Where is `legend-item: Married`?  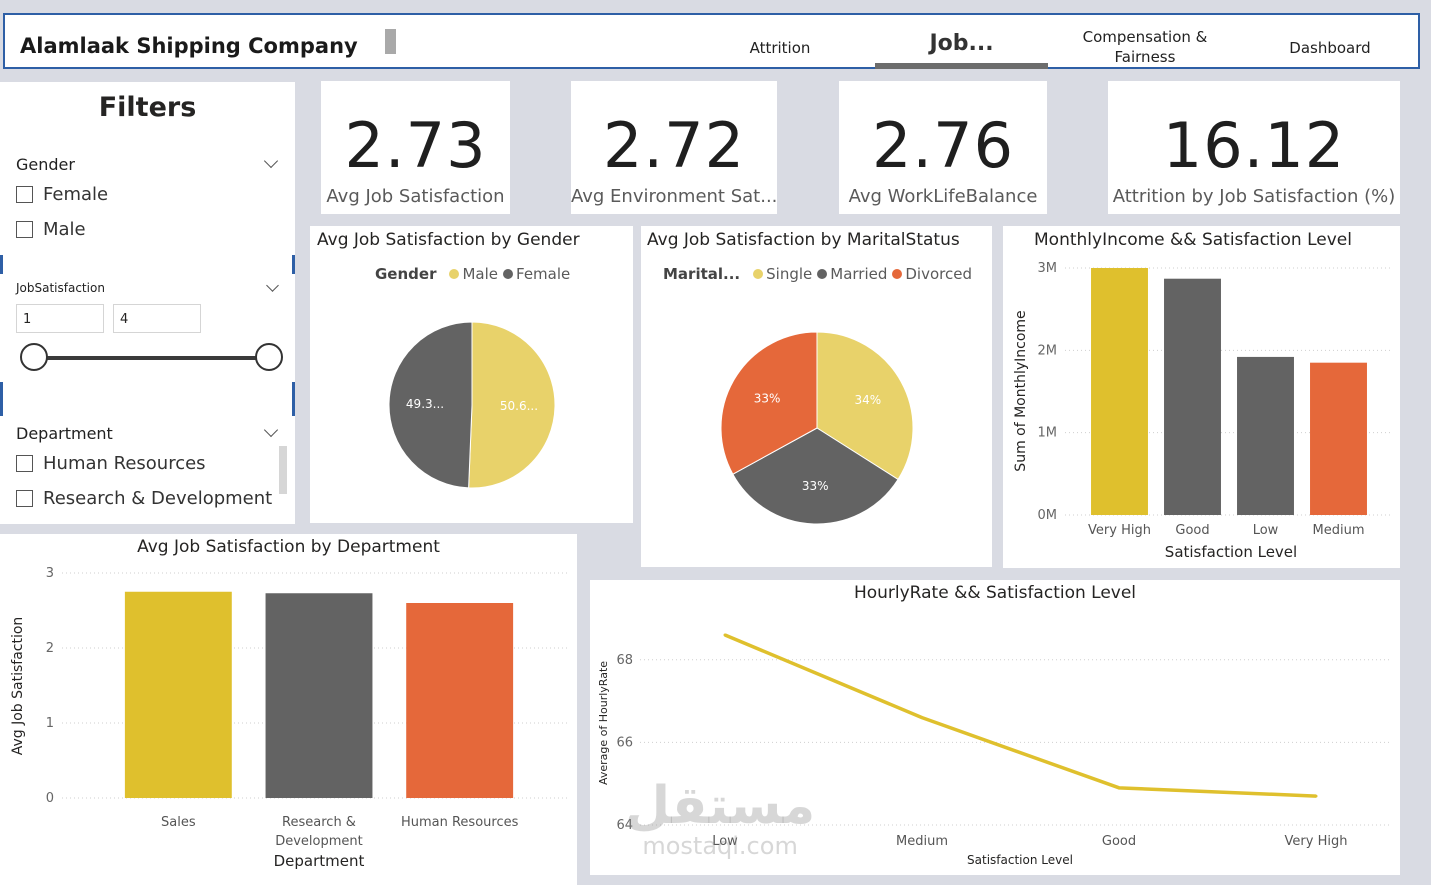 legend-item: Married is located at coordinates (859, 274).